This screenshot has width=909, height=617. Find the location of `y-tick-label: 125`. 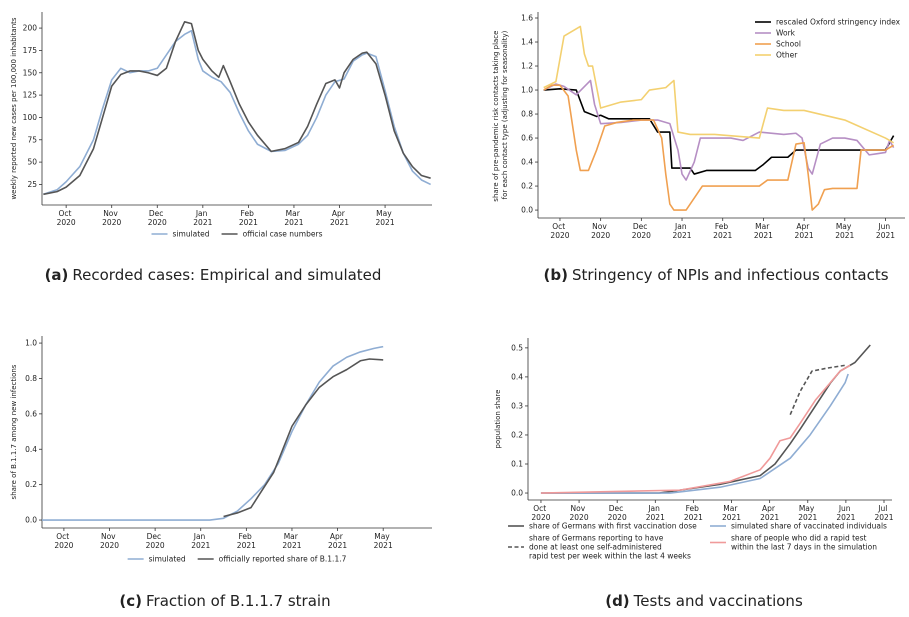

y-tick-label: 125 is located at coordinates (30, 95).